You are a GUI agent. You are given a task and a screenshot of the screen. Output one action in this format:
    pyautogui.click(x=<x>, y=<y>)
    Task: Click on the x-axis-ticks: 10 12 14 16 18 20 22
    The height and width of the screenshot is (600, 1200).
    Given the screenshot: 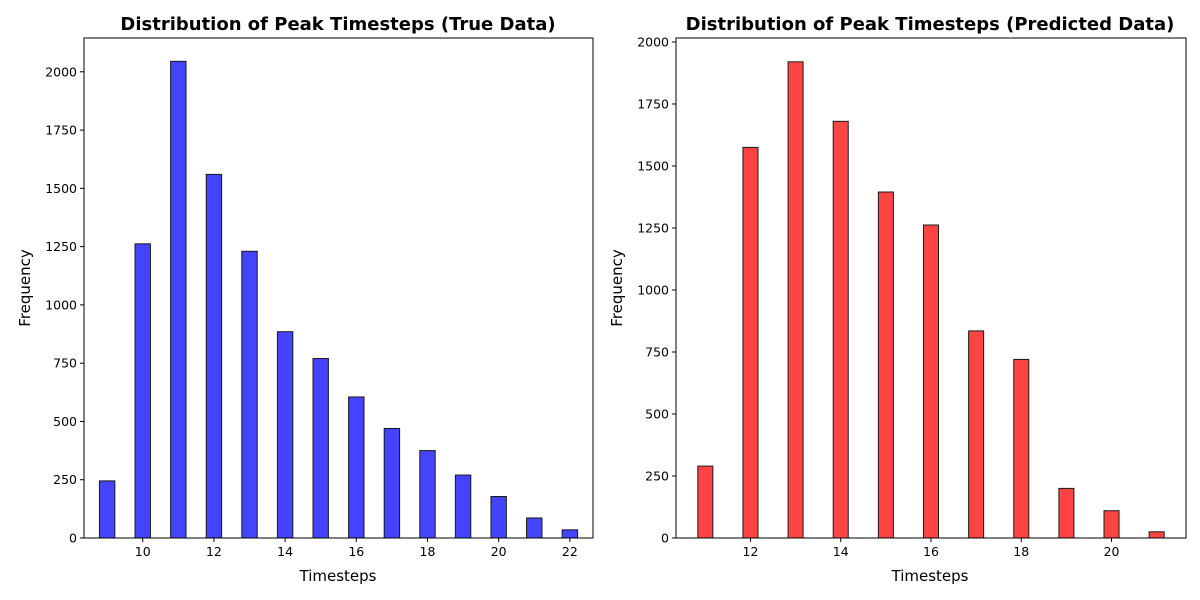 What is the action you would take?
    pyautogui.click(x=356, y=548)
    